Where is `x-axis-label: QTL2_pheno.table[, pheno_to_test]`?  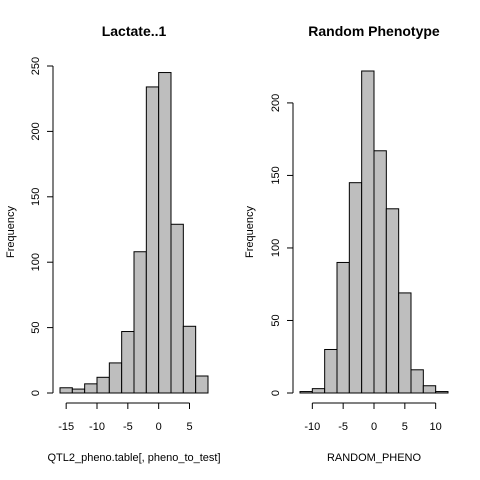 x-axis-label: QTL2_pheno.table[, pheno_to_test] is located at coordinates (133, 458).